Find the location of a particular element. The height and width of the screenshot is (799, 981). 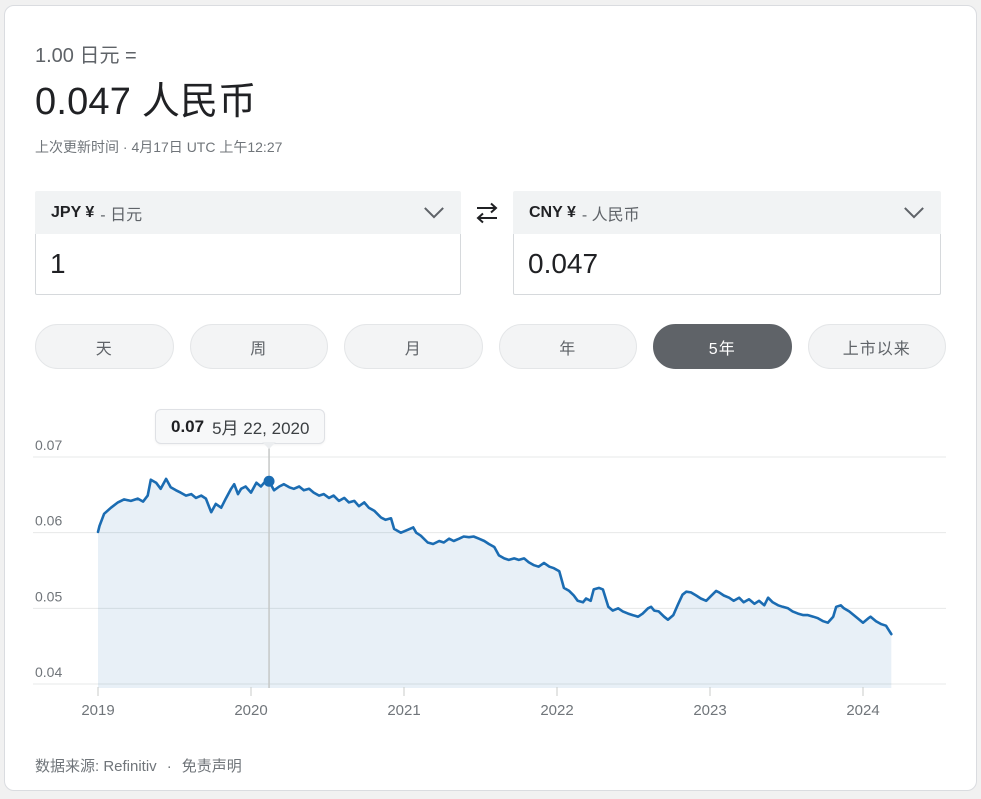

chart-tooltip: 0.07 5月 22, 2020 is located at coordinates (240, 426).